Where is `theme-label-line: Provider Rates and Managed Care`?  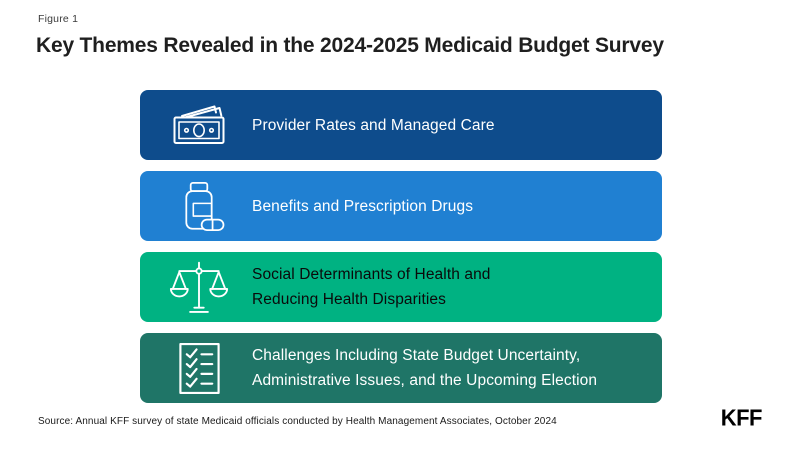
theme-label-line: Provider Rates and Managed Care is located at coordinates (373, 125).